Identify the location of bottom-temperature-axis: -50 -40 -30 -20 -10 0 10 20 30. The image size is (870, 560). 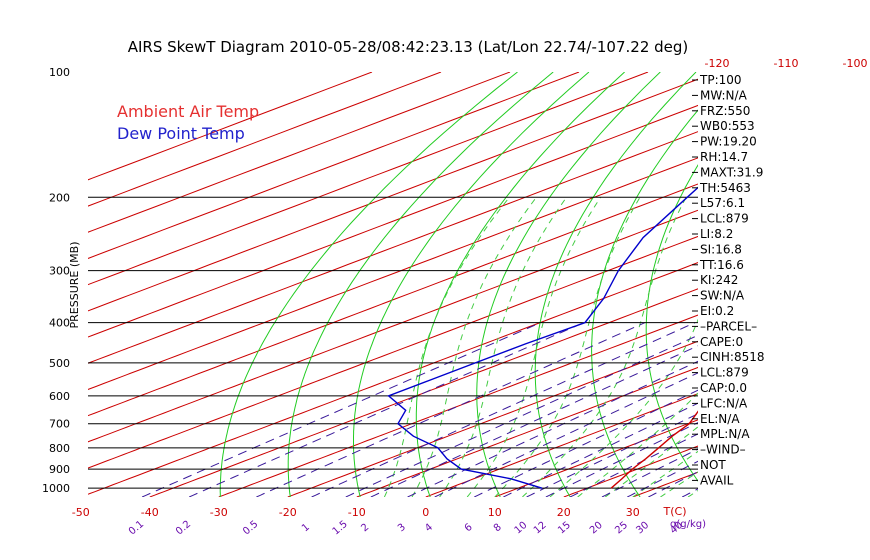
(356, 512).